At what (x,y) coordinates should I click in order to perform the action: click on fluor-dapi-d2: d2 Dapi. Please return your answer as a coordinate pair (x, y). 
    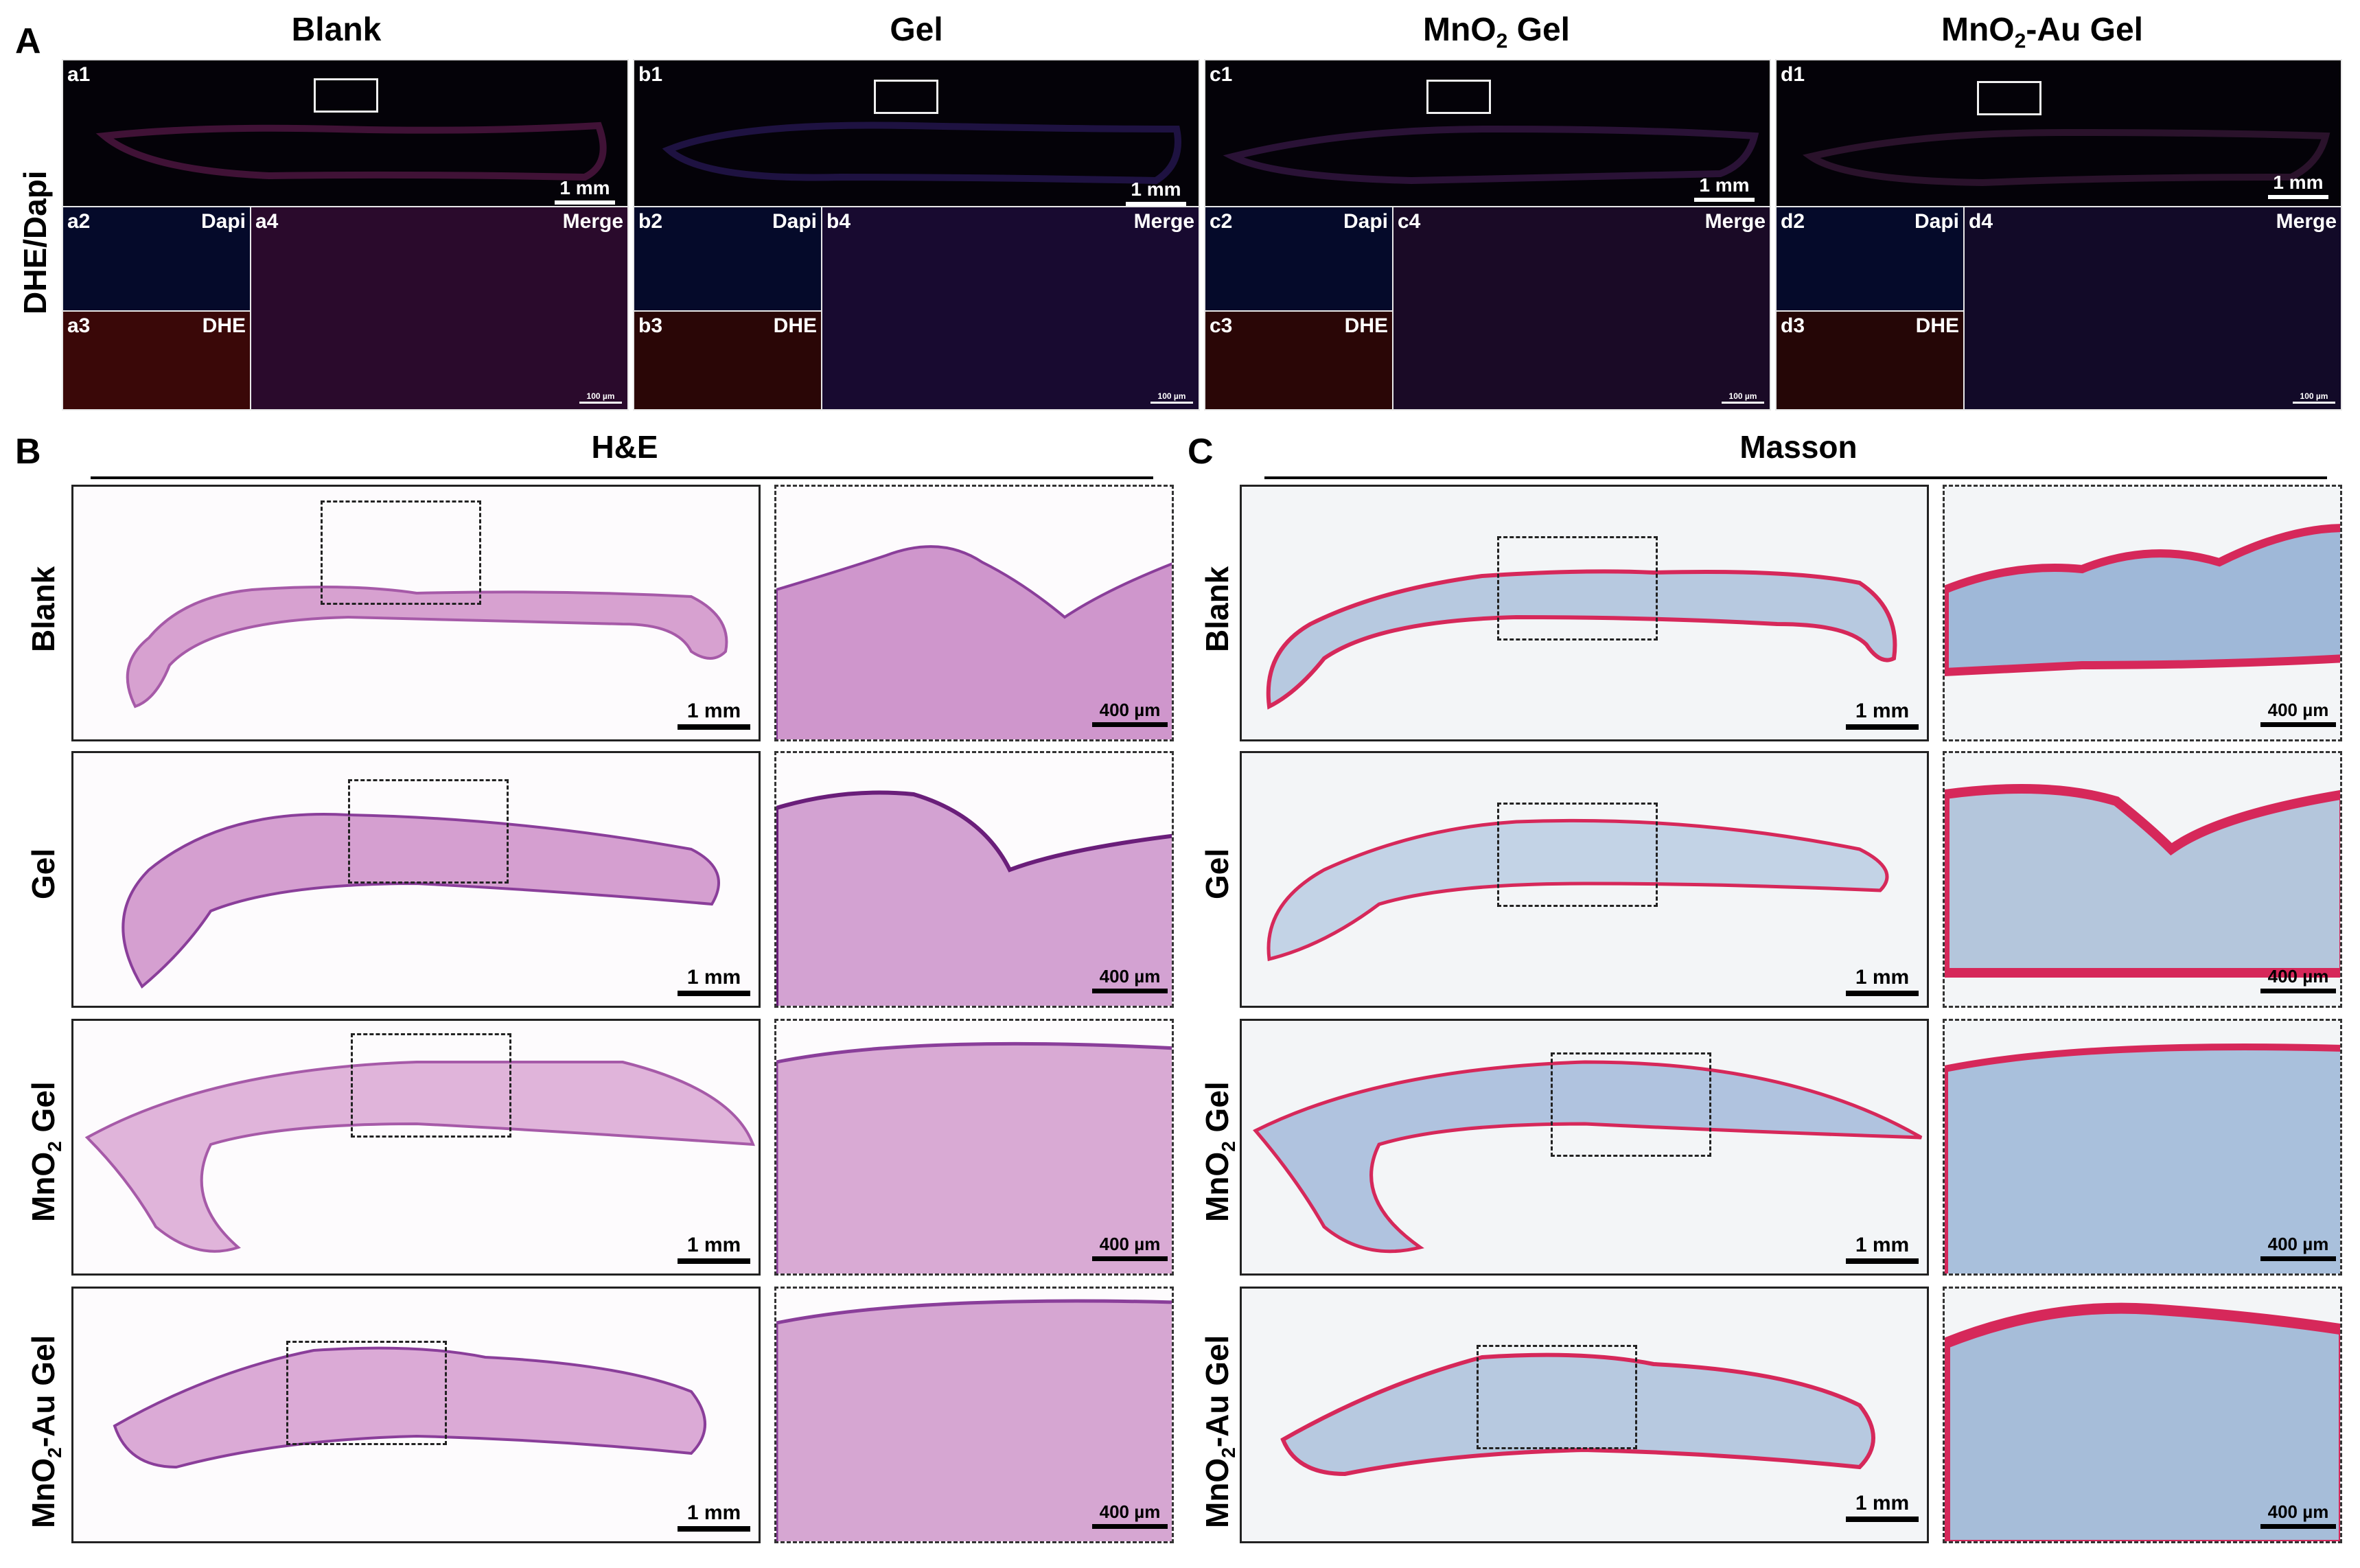
    Looking at the image, I should click on (1870, 259).